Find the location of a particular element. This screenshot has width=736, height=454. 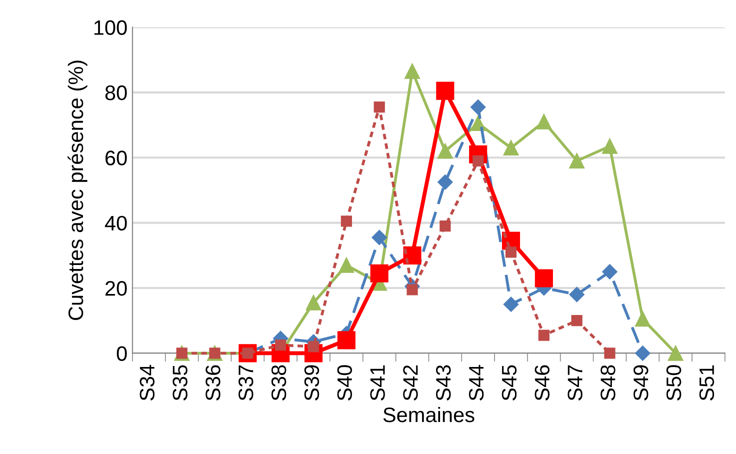

x-tick-label: S43 is located at coordinates (443, 382).